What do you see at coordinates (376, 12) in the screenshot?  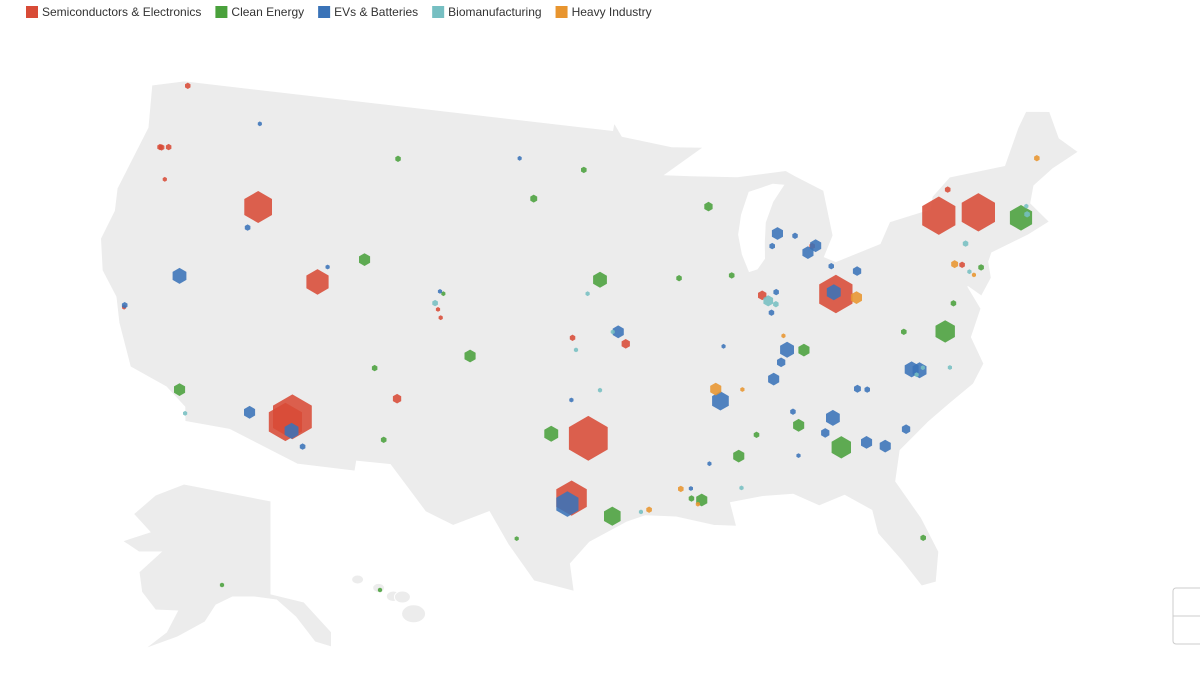 I see `legend-label: EVs & Batteries` at bounding box center [376, 12].